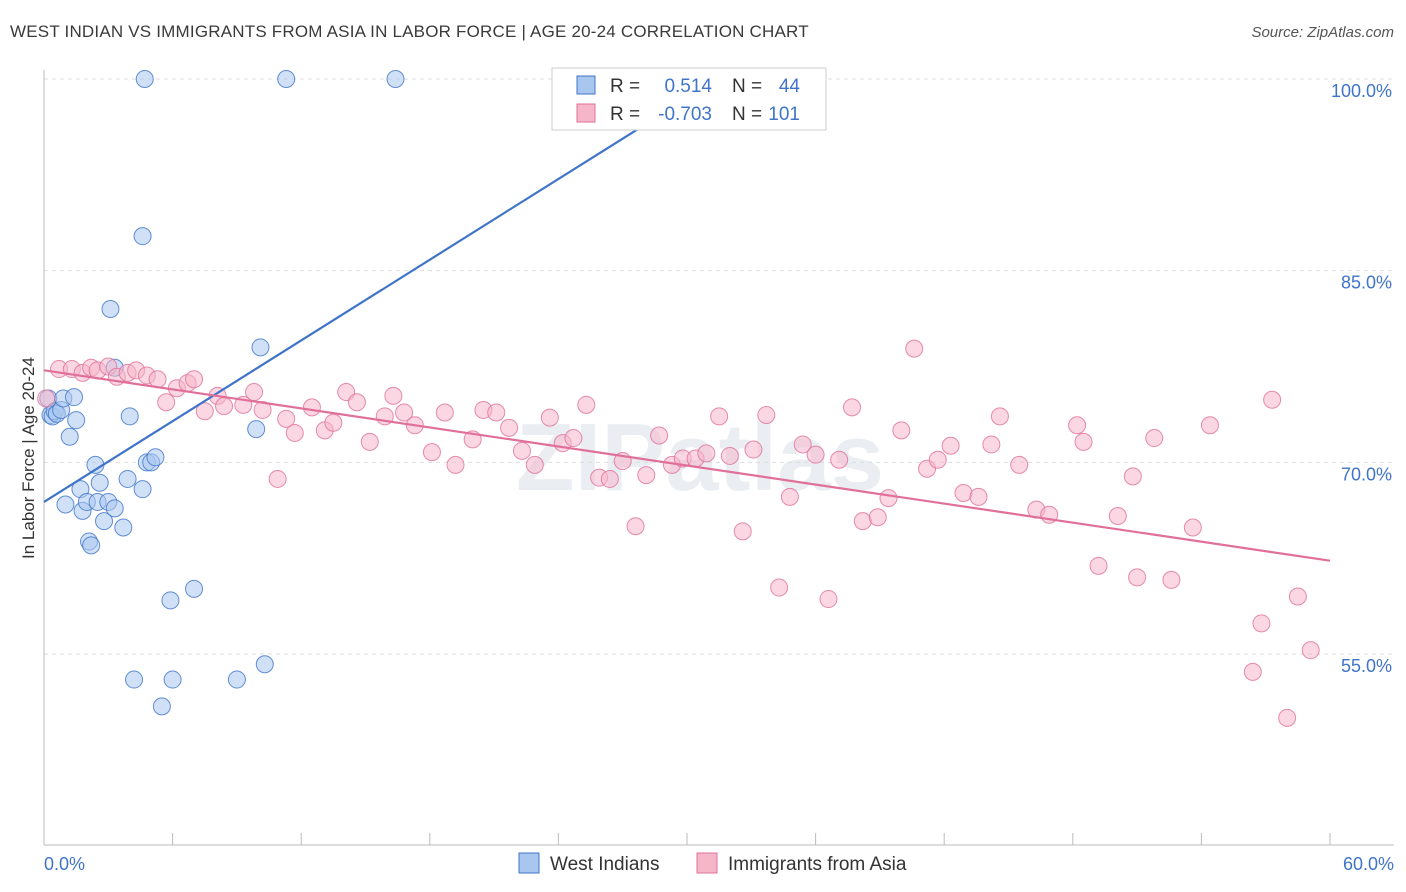  I want to click on stats-legend: R = 0.514 N = 44 R = -0.703 N = 101, so click(689, 99).